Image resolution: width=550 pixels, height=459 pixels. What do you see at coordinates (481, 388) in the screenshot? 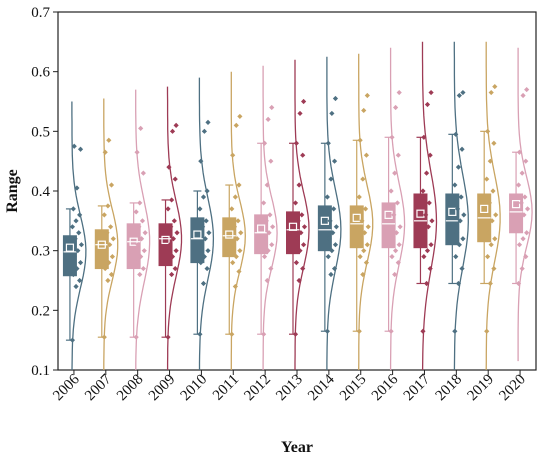
I see `x-tick-label: 2019` at bounding box center [481, 388].